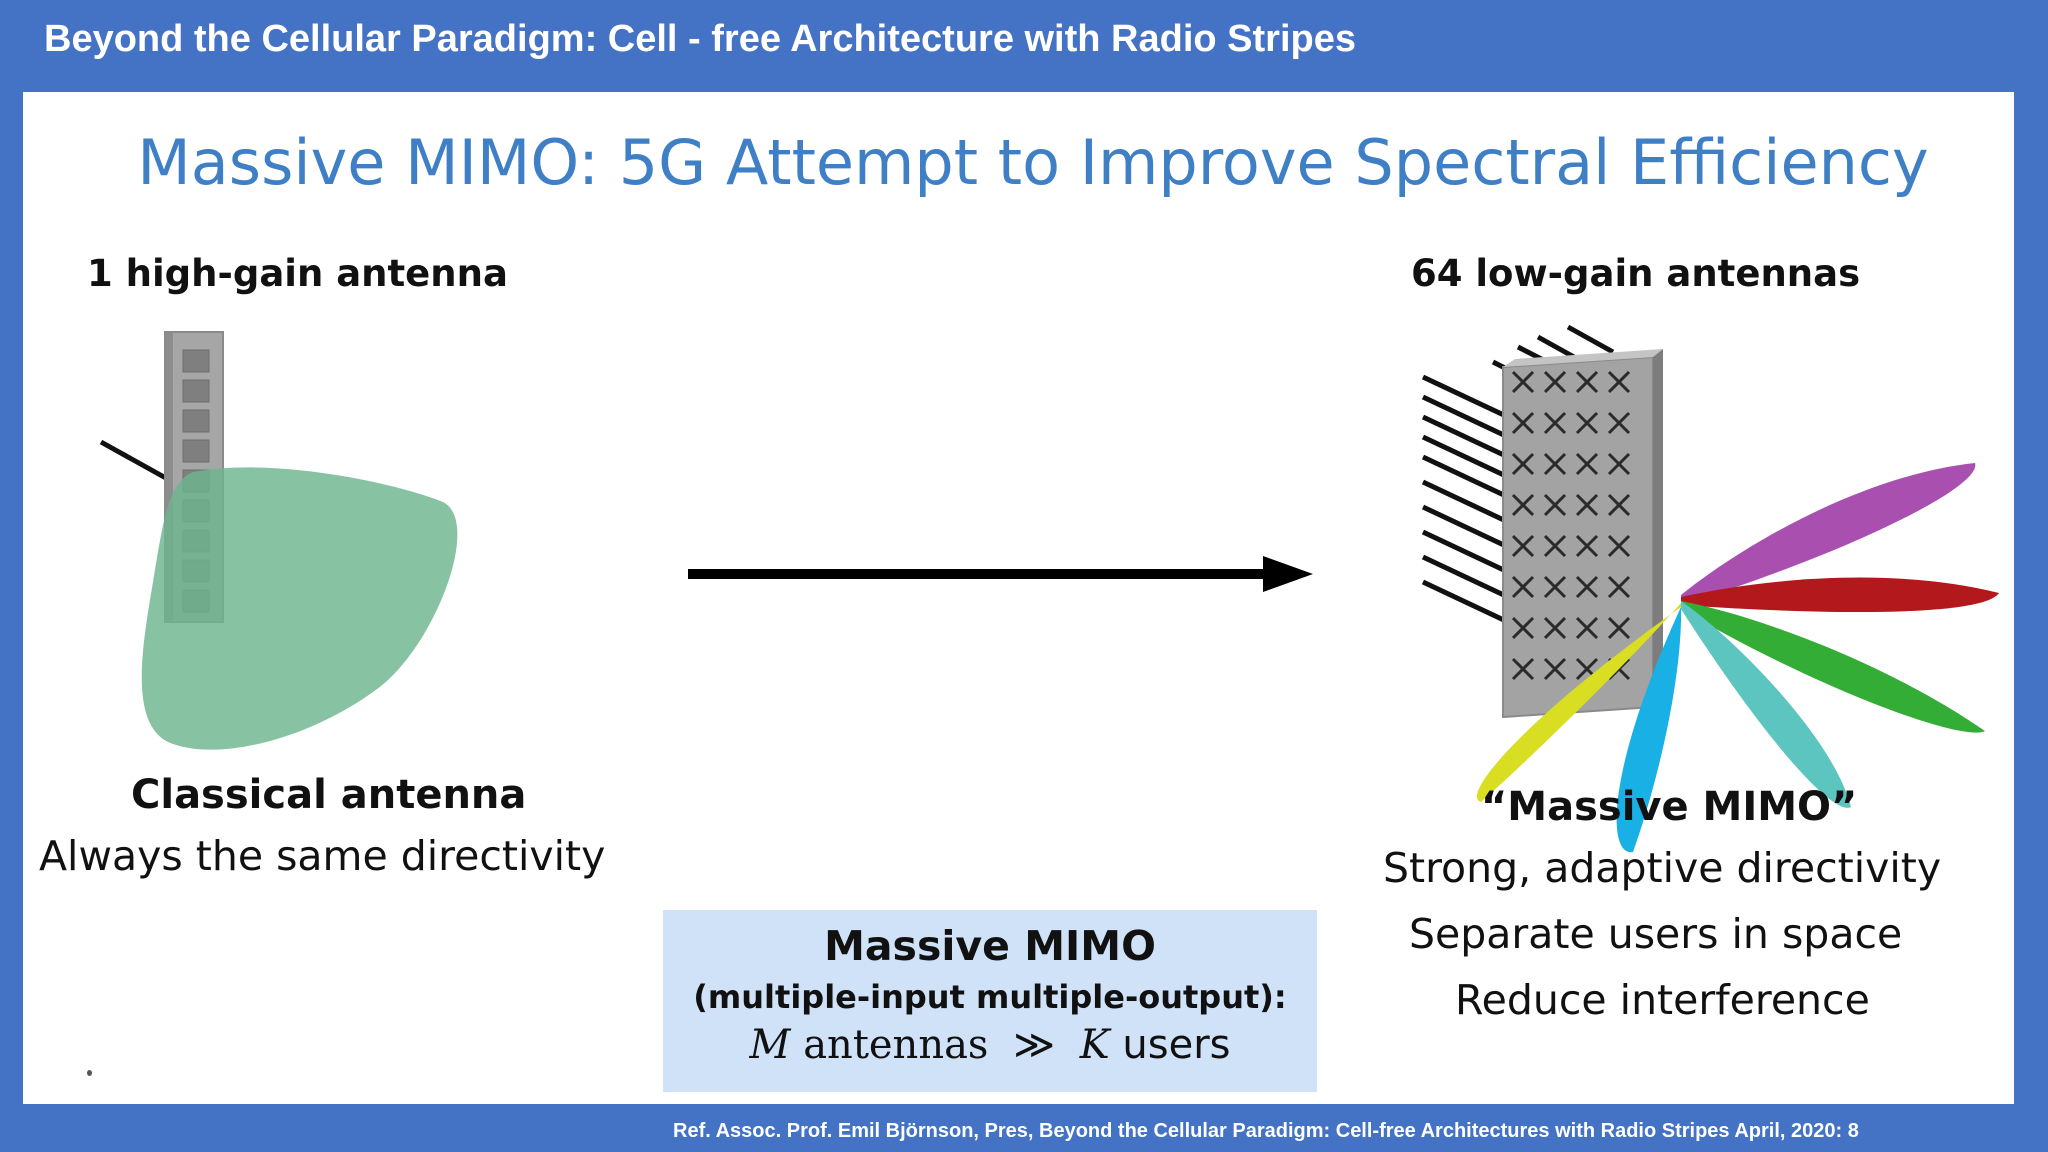 The height and width of the screenshot is (1152, 2048). Describe the element at coordinates (1649, 728) in the screenshot. I see `beam-blue` at that location.